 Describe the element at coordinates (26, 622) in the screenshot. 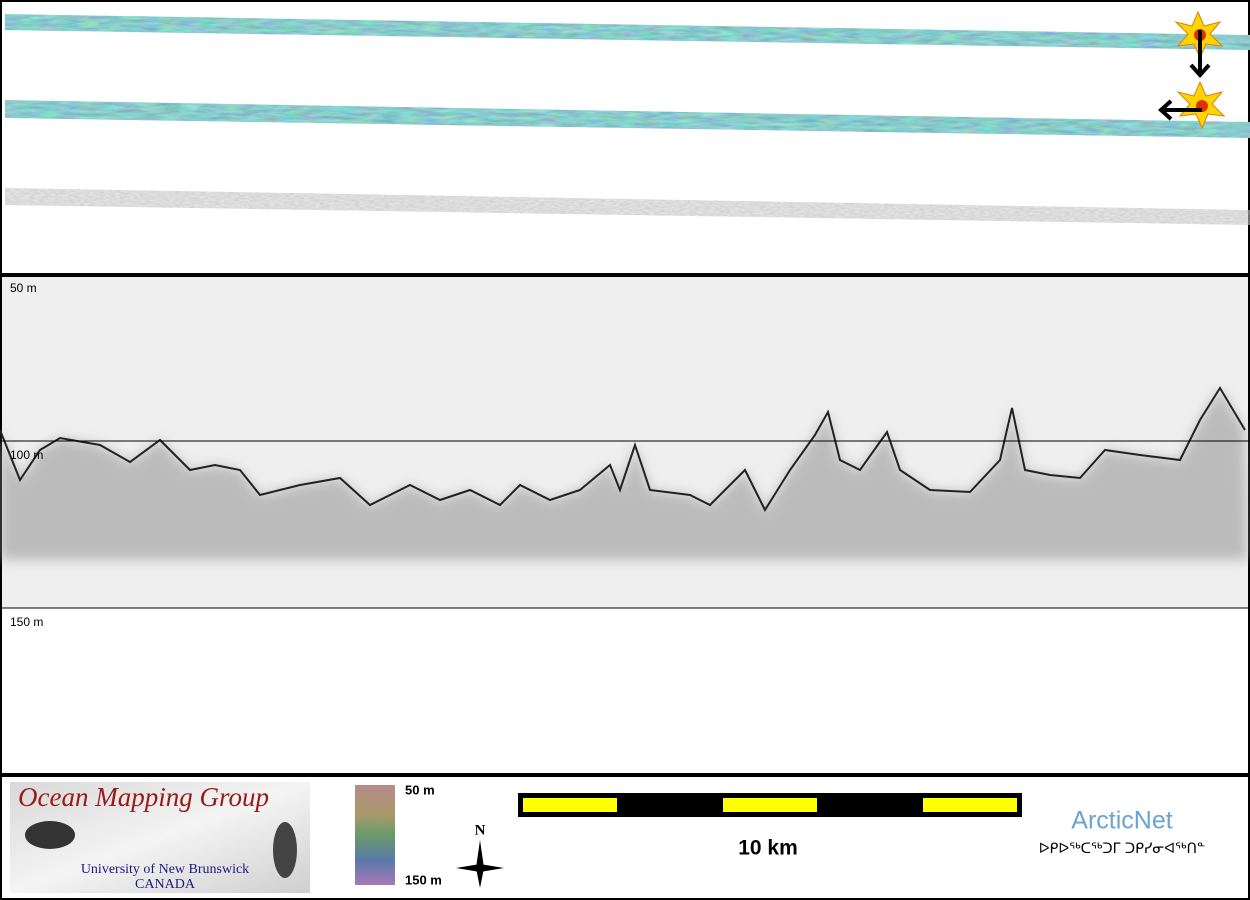

I see `depth-label: 150 m` at that location.